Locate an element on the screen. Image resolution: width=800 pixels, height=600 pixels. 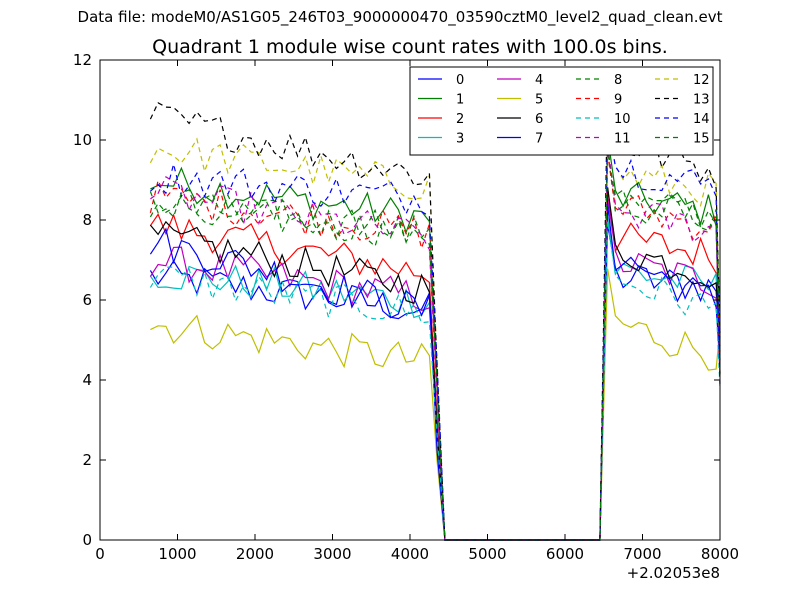
y-tick-label: 6 is located at coordinates (87, 300).